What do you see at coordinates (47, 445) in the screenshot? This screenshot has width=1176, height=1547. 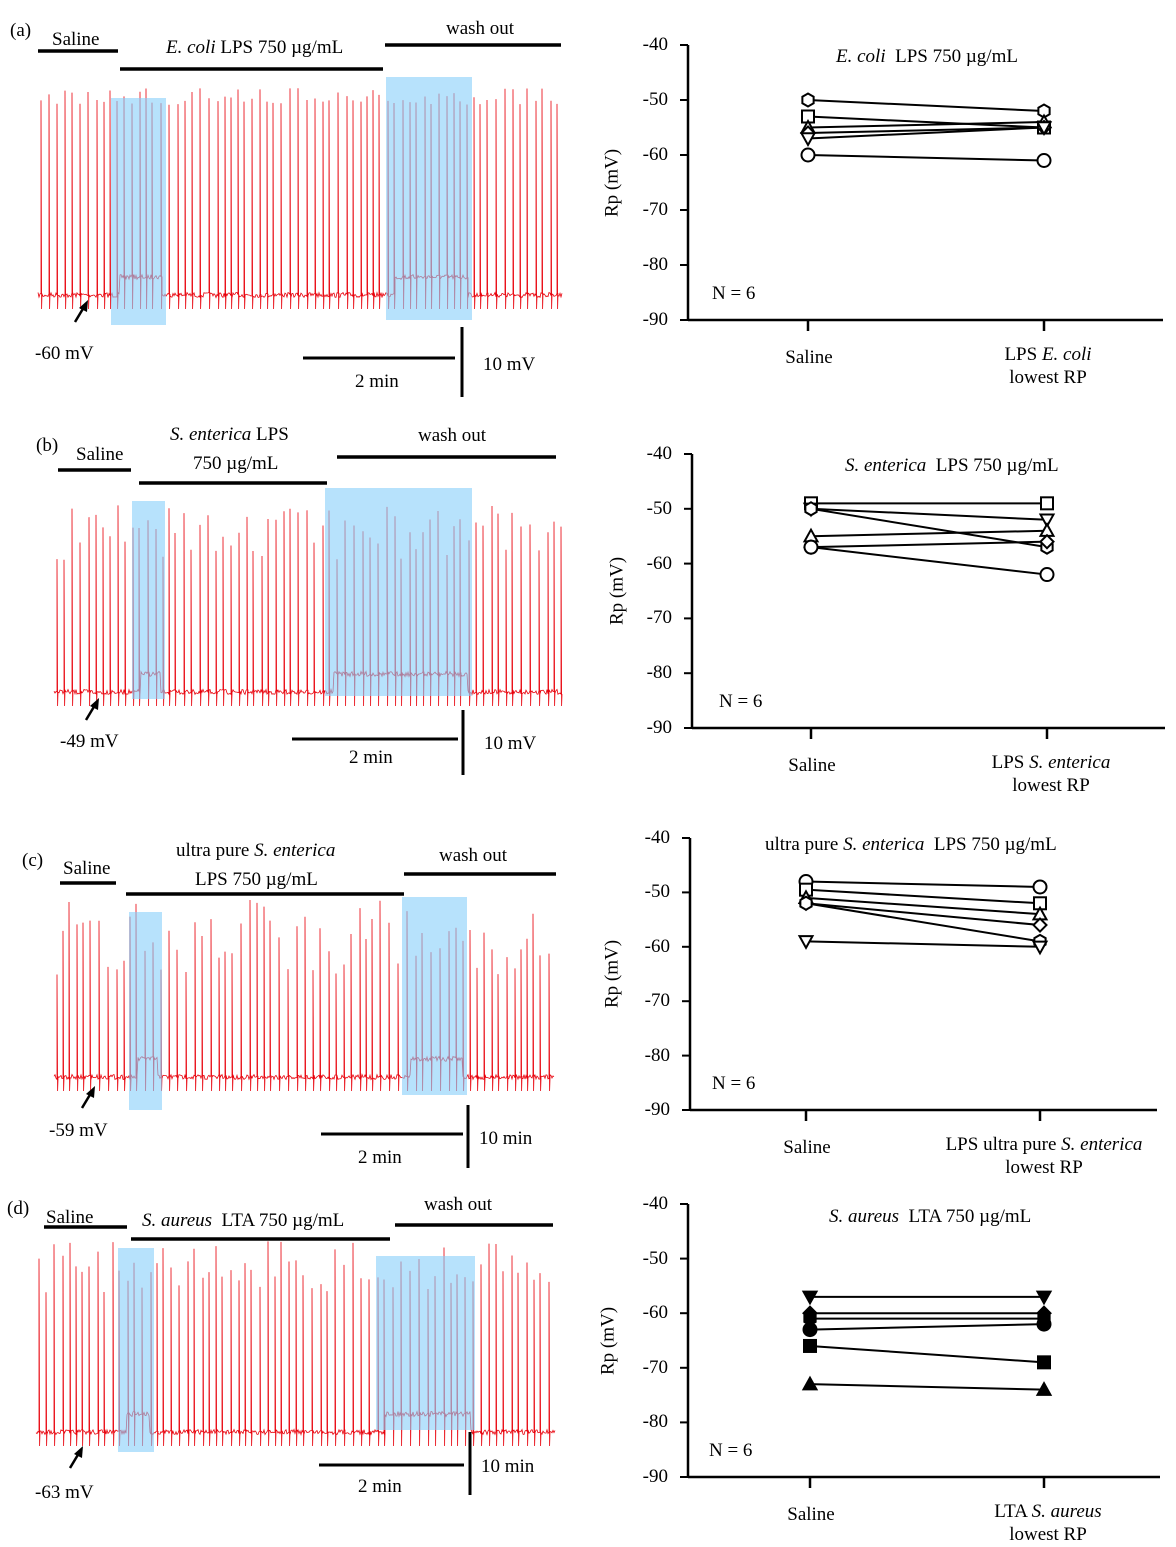 I see `panel-label: (b)` at bounding box center [47, 445].